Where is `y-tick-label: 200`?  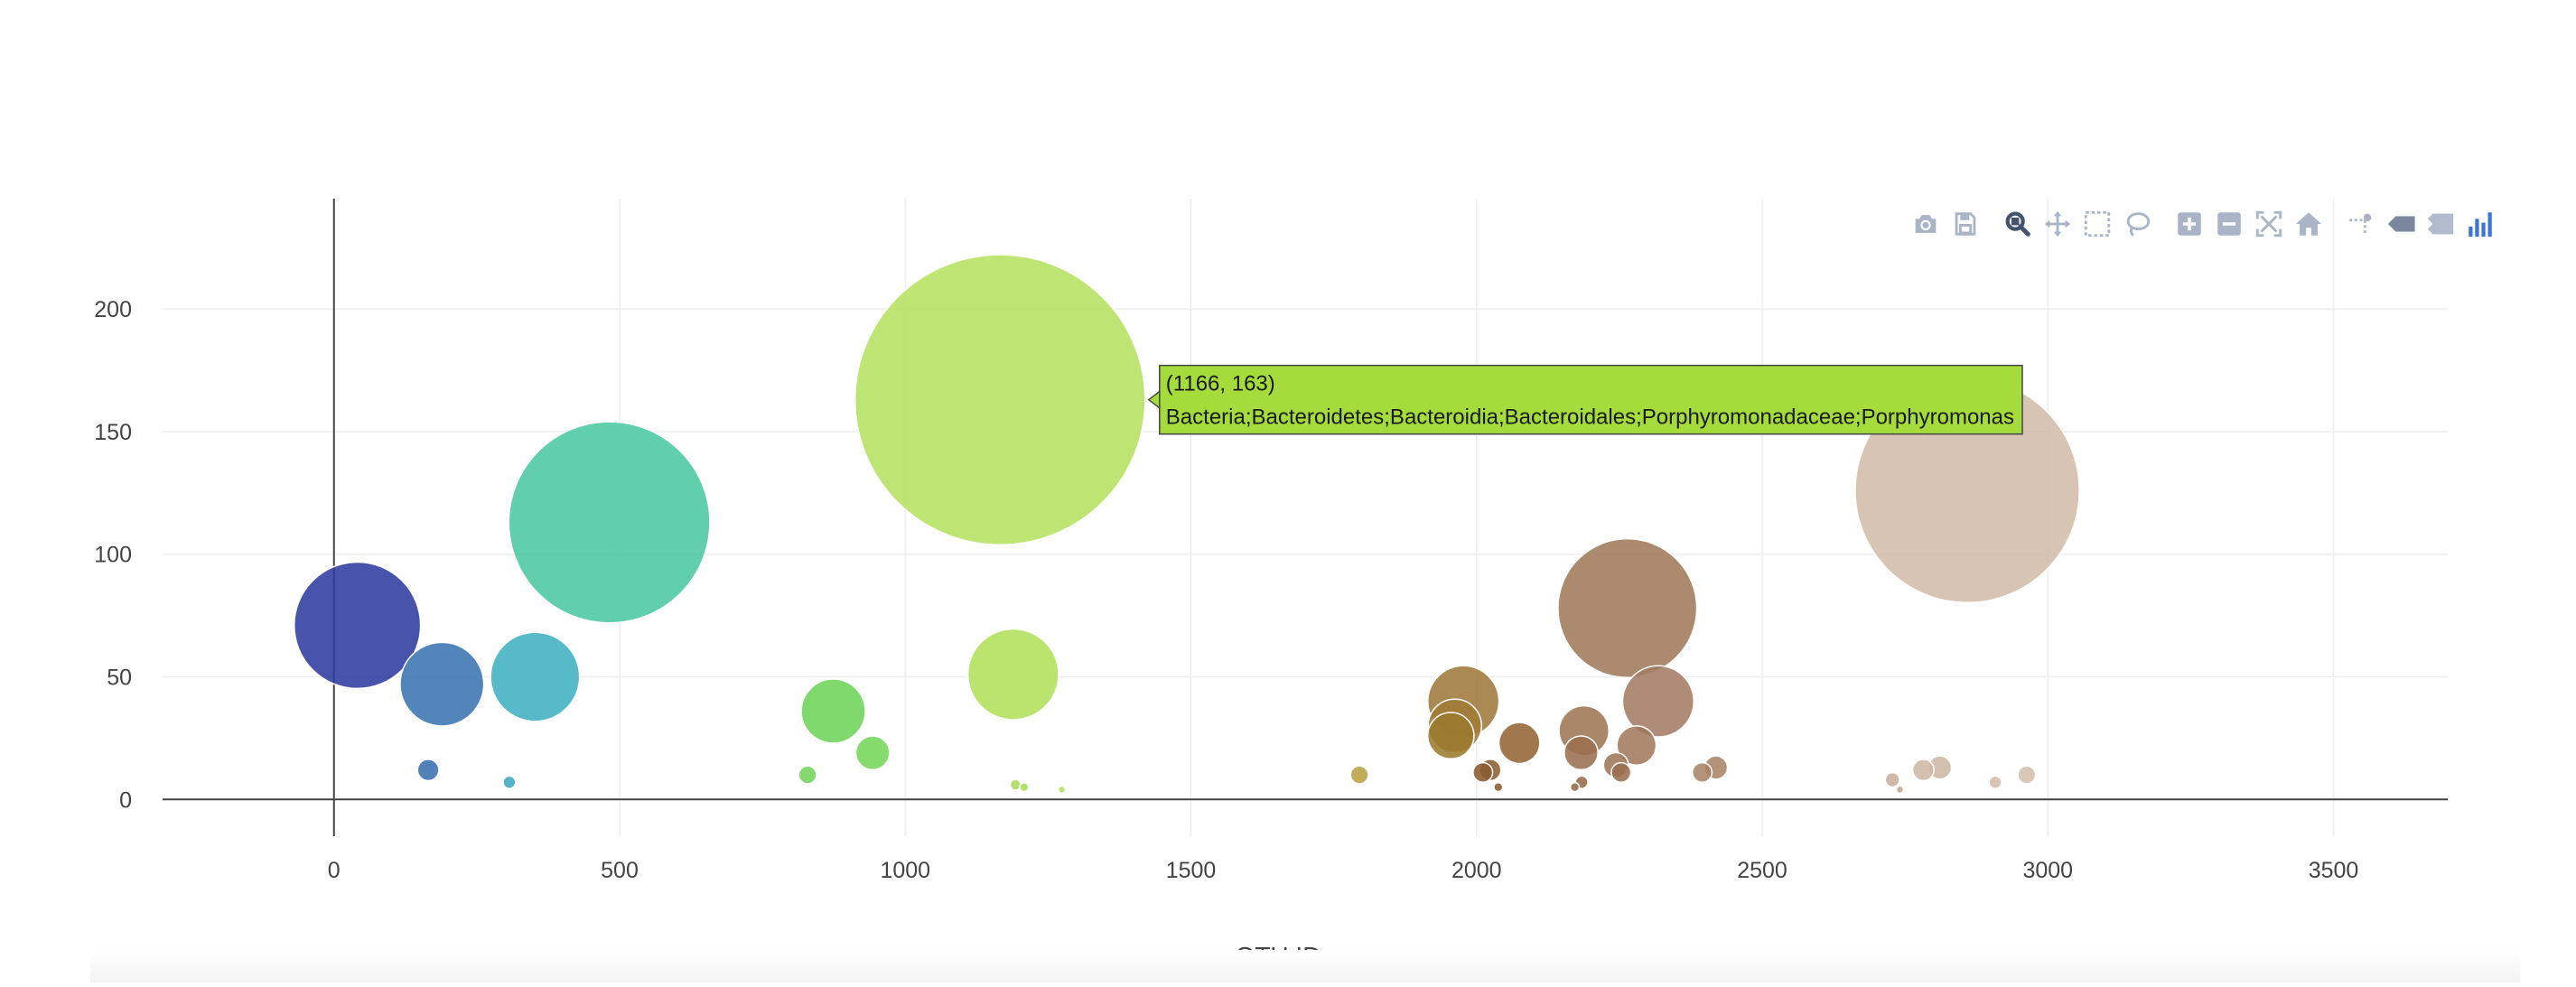
y-tick-label: 200 is located at coordinates (113, 309).